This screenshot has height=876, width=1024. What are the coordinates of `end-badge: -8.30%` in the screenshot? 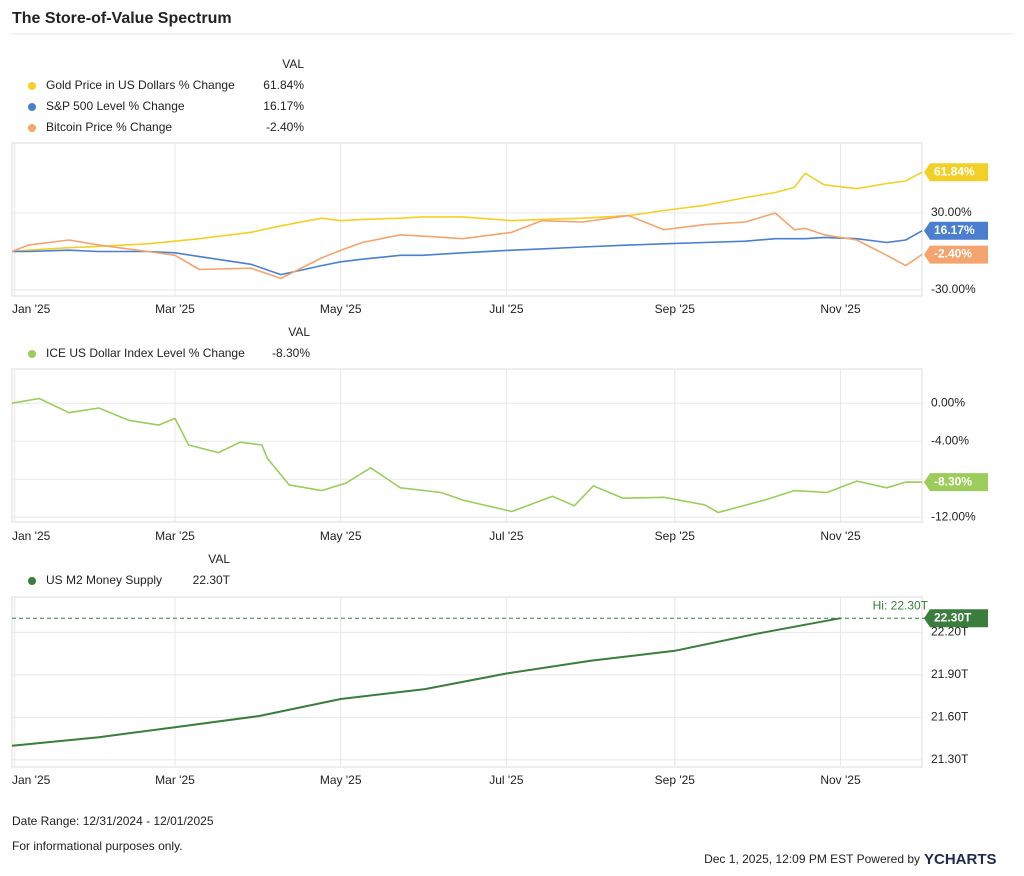 It's located at (956, 482).